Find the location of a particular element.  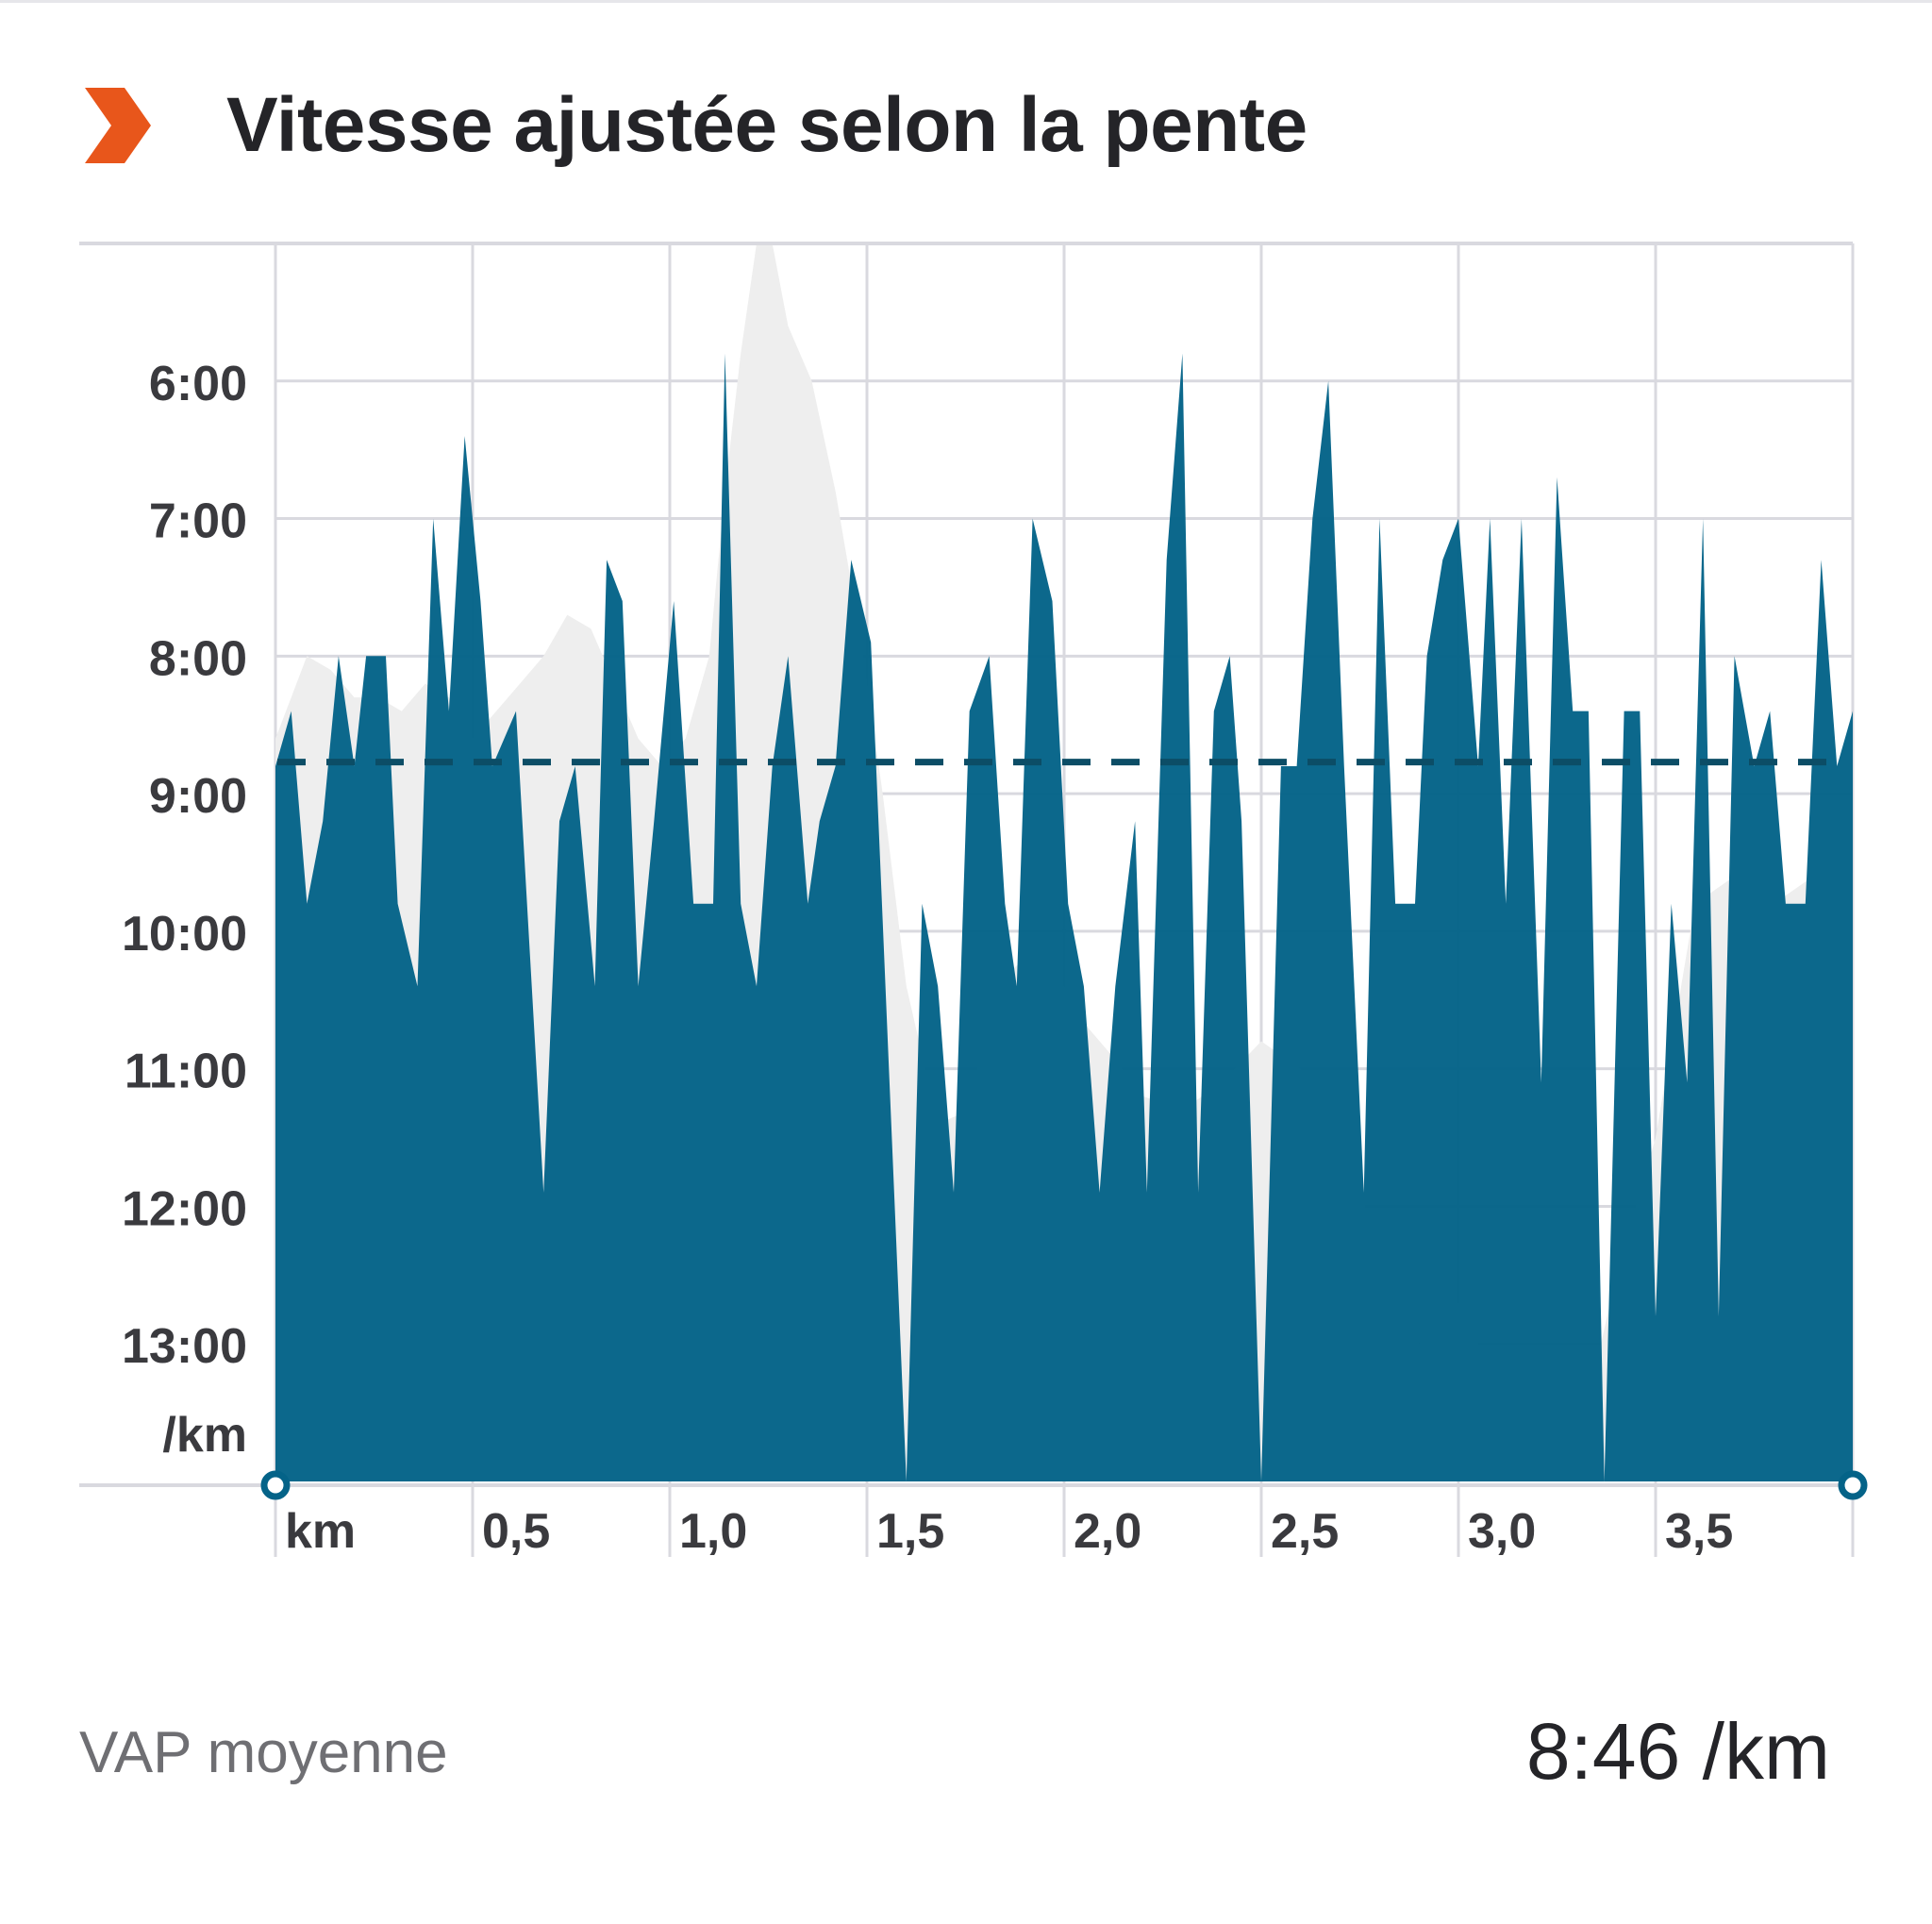

average-value: 8:46 /km is located at coordinates (1677, 1751).